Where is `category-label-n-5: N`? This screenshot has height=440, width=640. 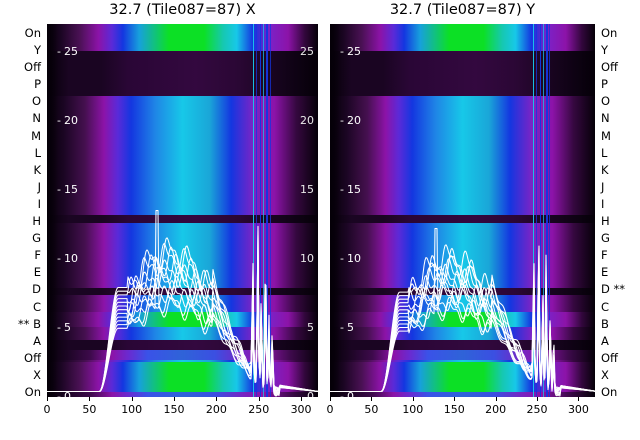 category-label-n-5: N is located at coordinates (36, 118).